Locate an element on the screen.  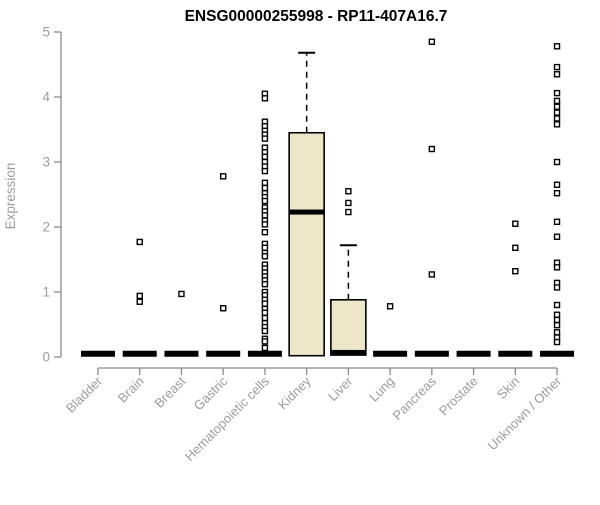
y-tick-label: 2 is located at coordinates (46, 227).